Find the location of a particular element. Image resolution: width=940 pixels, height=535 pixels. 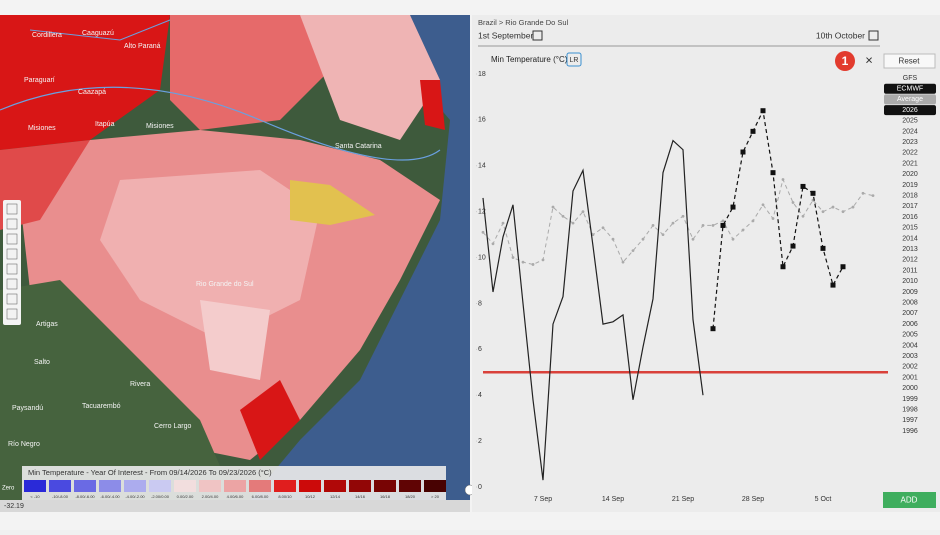

sidebar-item: 2024 is located at coordinates (910, 131).